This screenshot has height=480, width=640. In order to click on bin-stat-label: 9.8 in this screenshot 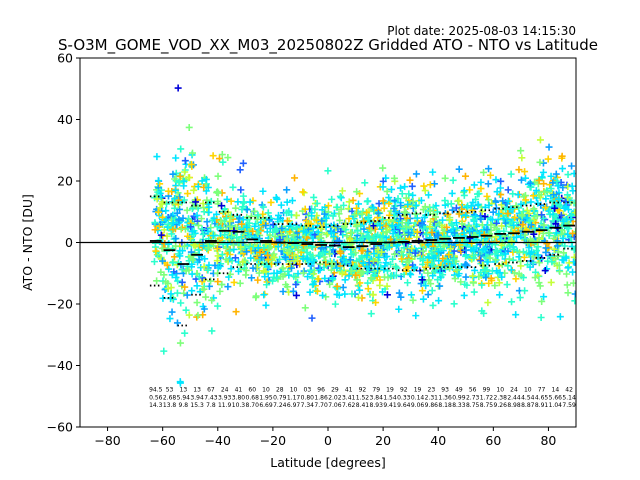, I will do `click(184, 405)`.